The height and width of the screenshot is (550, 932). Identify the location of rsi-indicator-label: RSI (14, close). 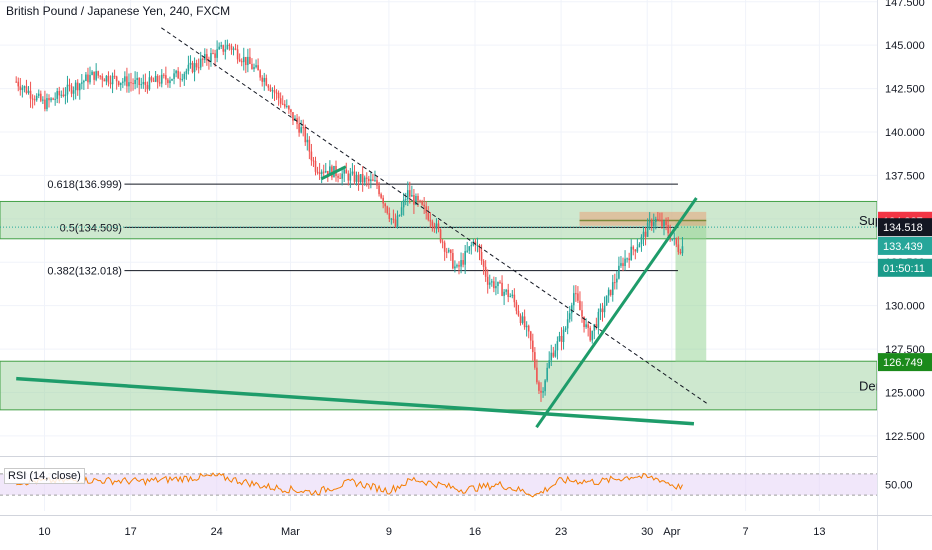
(44, 476).